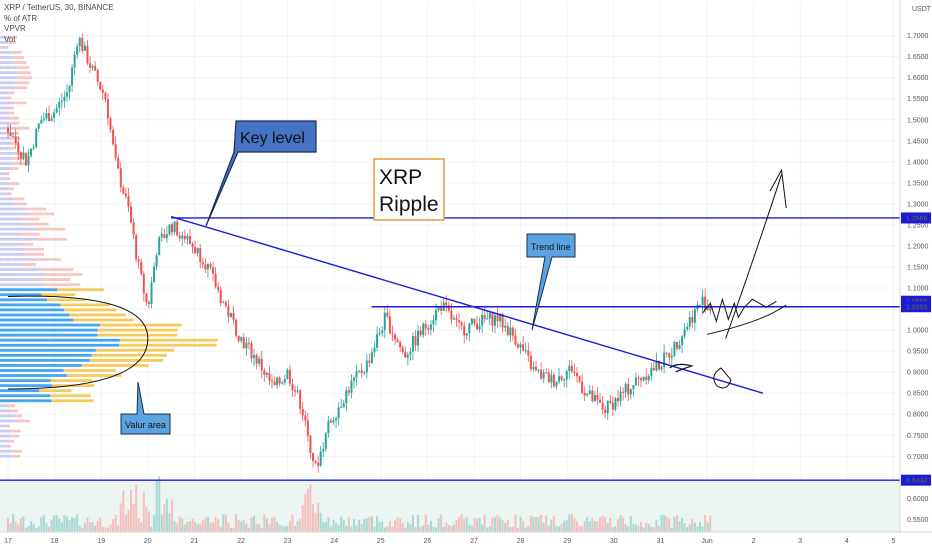 The image size is (932, 550). Describe the element at coordinates (893, 541) in the screenshot. I see `time-tick-label: 5` at that location.